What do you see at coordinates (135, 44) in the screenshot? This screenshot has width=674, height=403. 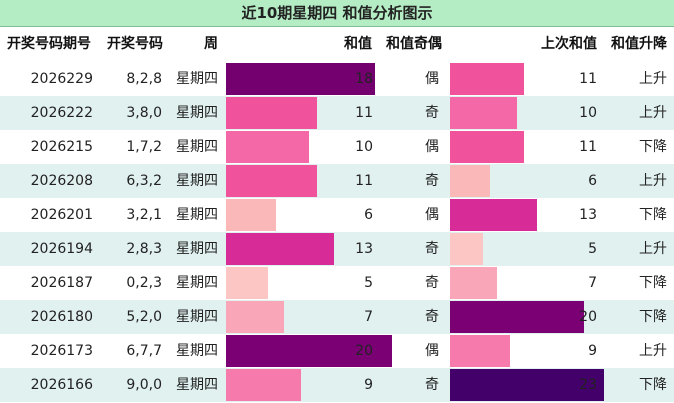 I see `header-numbers: 开奖号码` at bounding box center [135, 44].